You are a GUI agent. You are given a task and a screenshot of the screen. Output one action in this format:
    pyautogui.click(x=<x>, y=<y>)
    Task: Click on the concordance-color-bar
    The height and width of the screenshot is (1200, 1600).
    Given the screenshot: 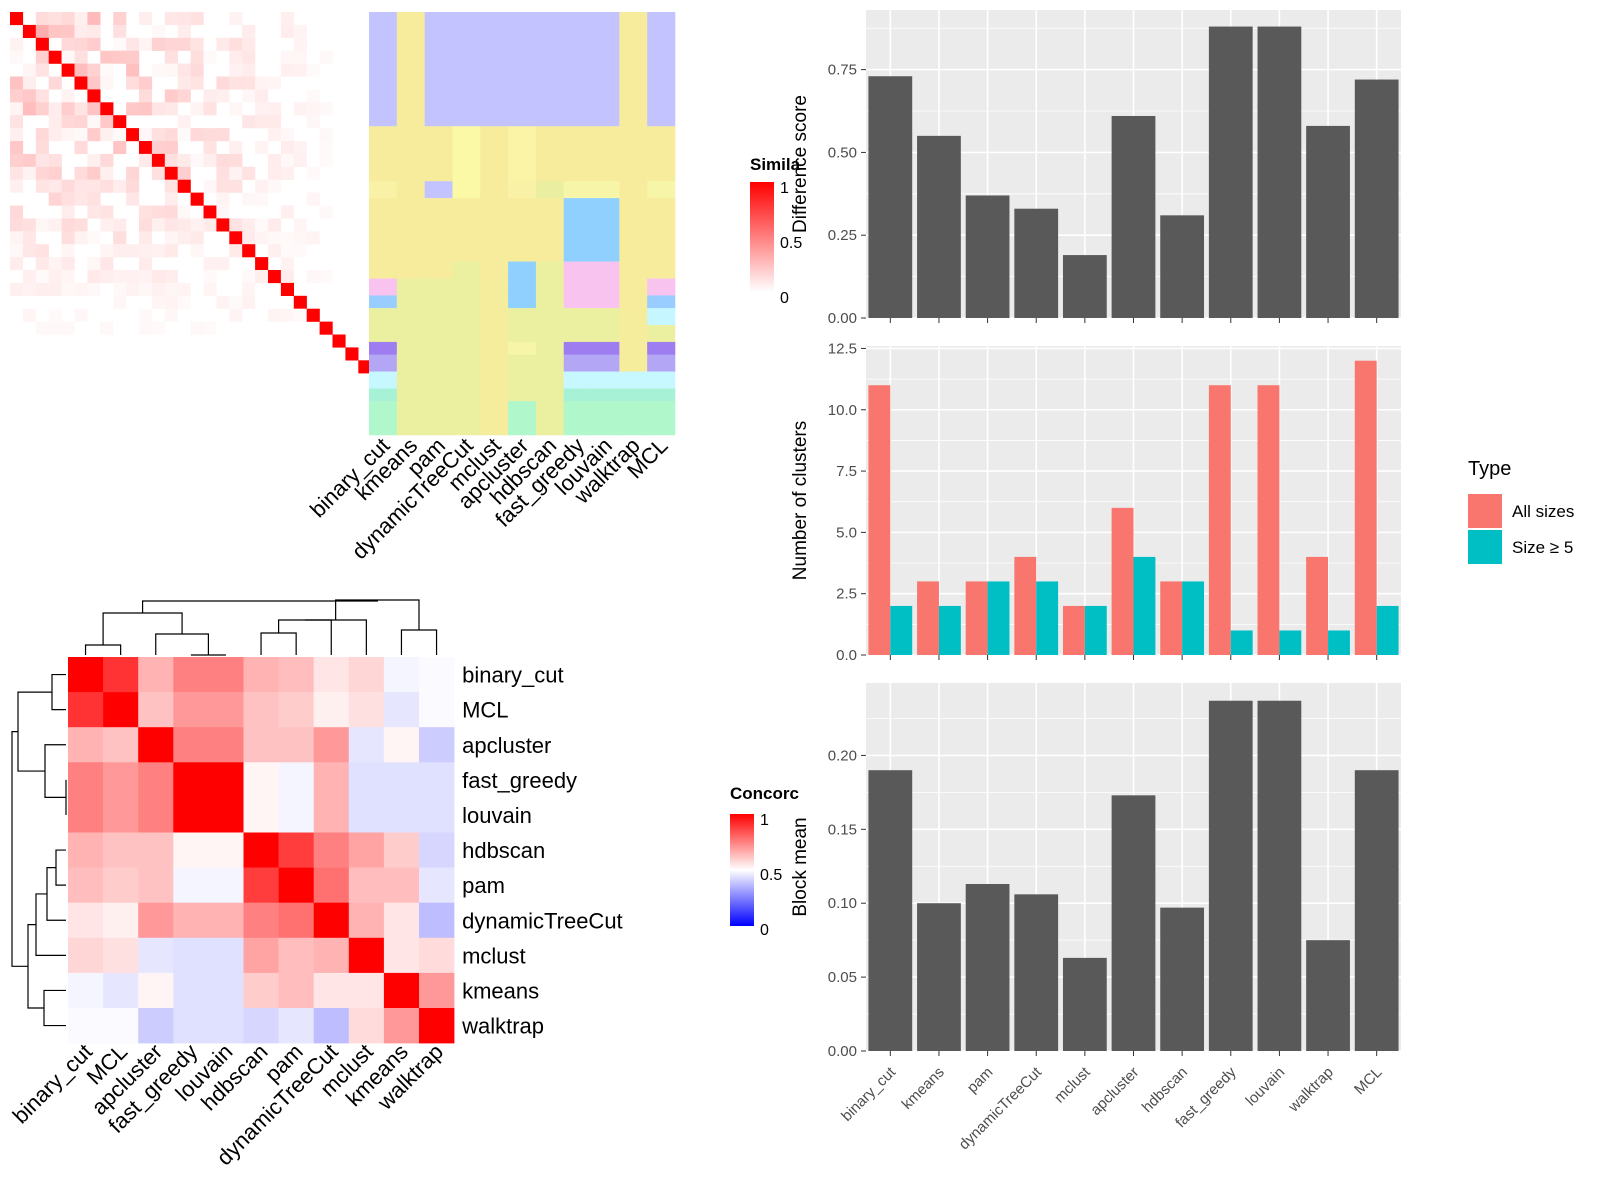 What is the action you would take?
    pyautogui.click(x=742, y=870)
    